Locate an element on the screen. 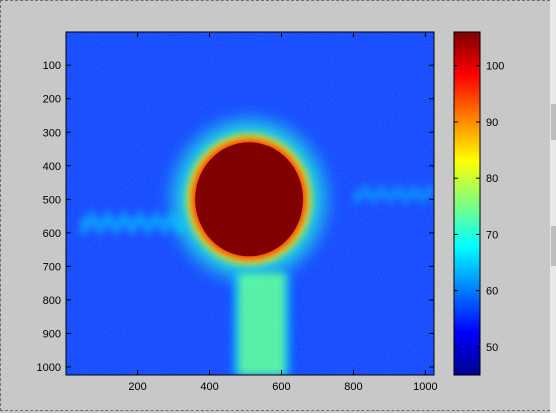  y-tick-label: 500 is located at coordinates (52, 200).